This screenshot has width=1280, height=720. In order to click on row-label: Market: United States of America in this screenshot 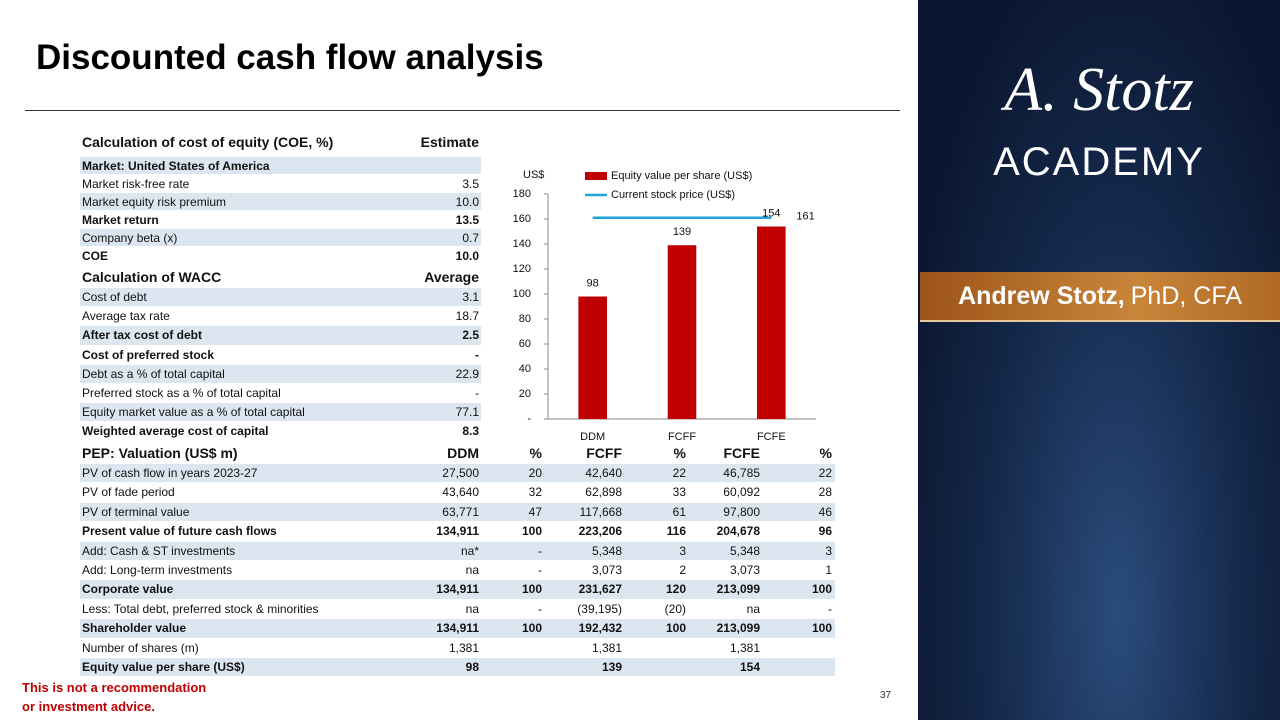, I will do `click(176, 166)`.